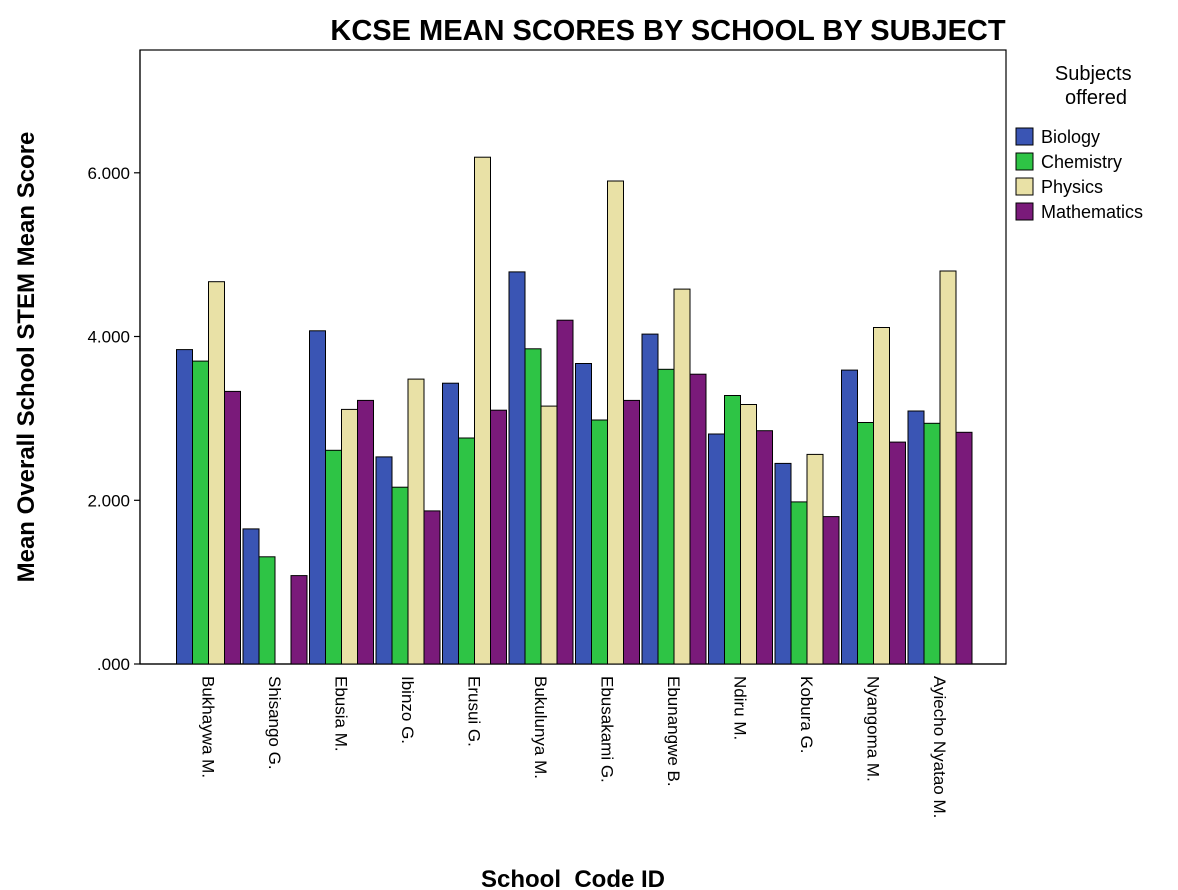 This screenshot has height=890, width=1178. What do you see at coordinates (1072, 187) in the screenshot?
I see `legend-label-physics: Physics` at bounding box center [1072, 187].